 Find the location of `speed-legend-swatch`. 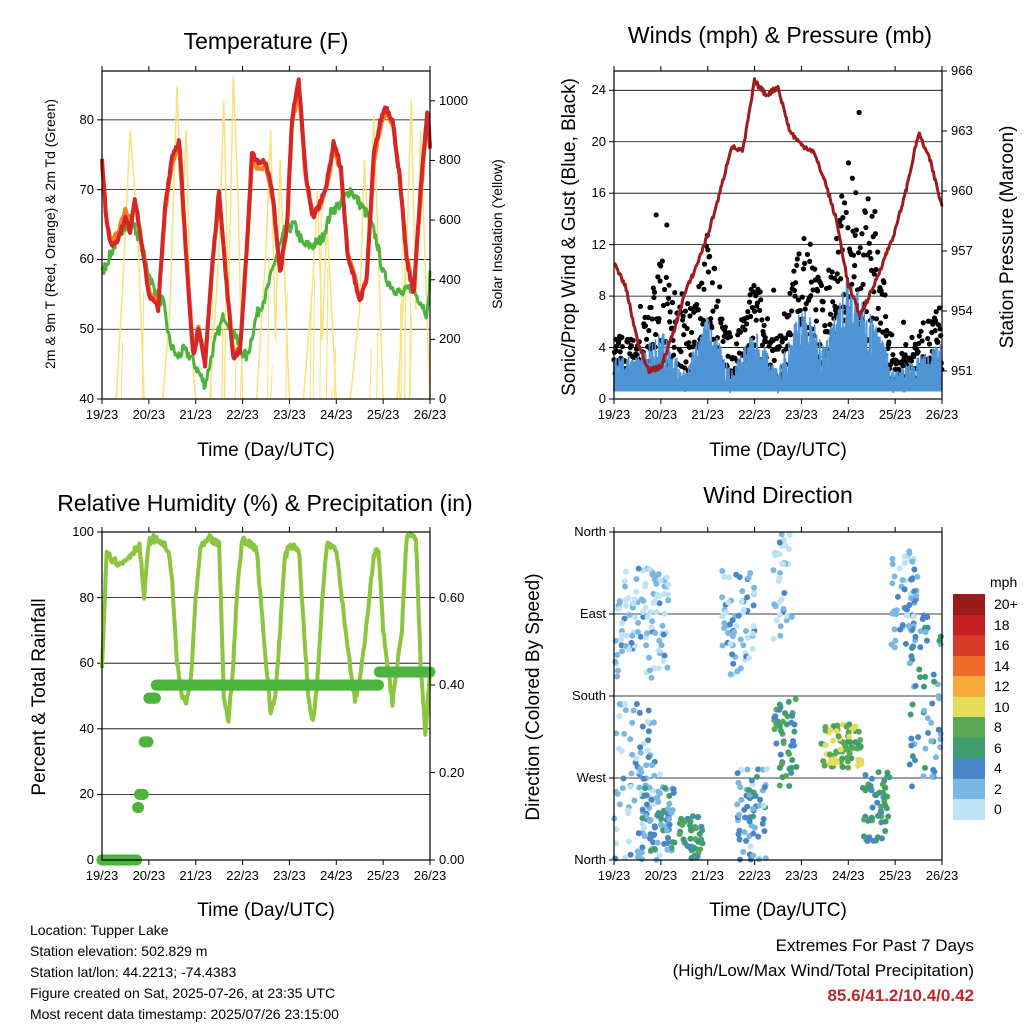

speed-legend-swatch is located at coordinates (969, 645).